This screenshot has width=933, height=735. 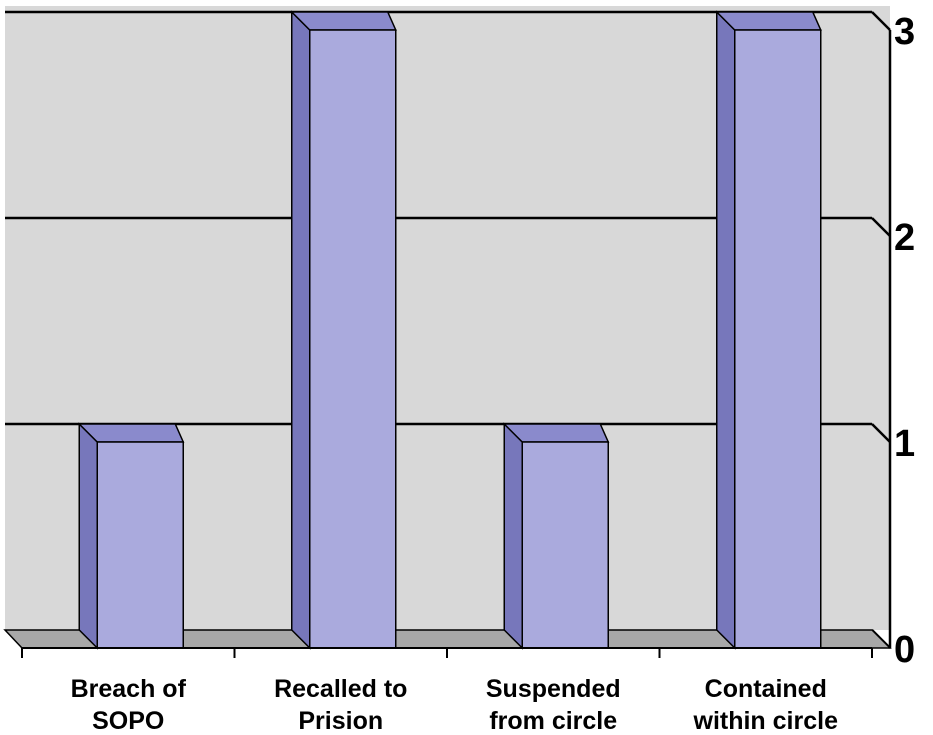 What do you see at coordinates (766, 721) in the screenshot?
I see `x-axis-tick-label: within circle` at bounding box center [766, 721].